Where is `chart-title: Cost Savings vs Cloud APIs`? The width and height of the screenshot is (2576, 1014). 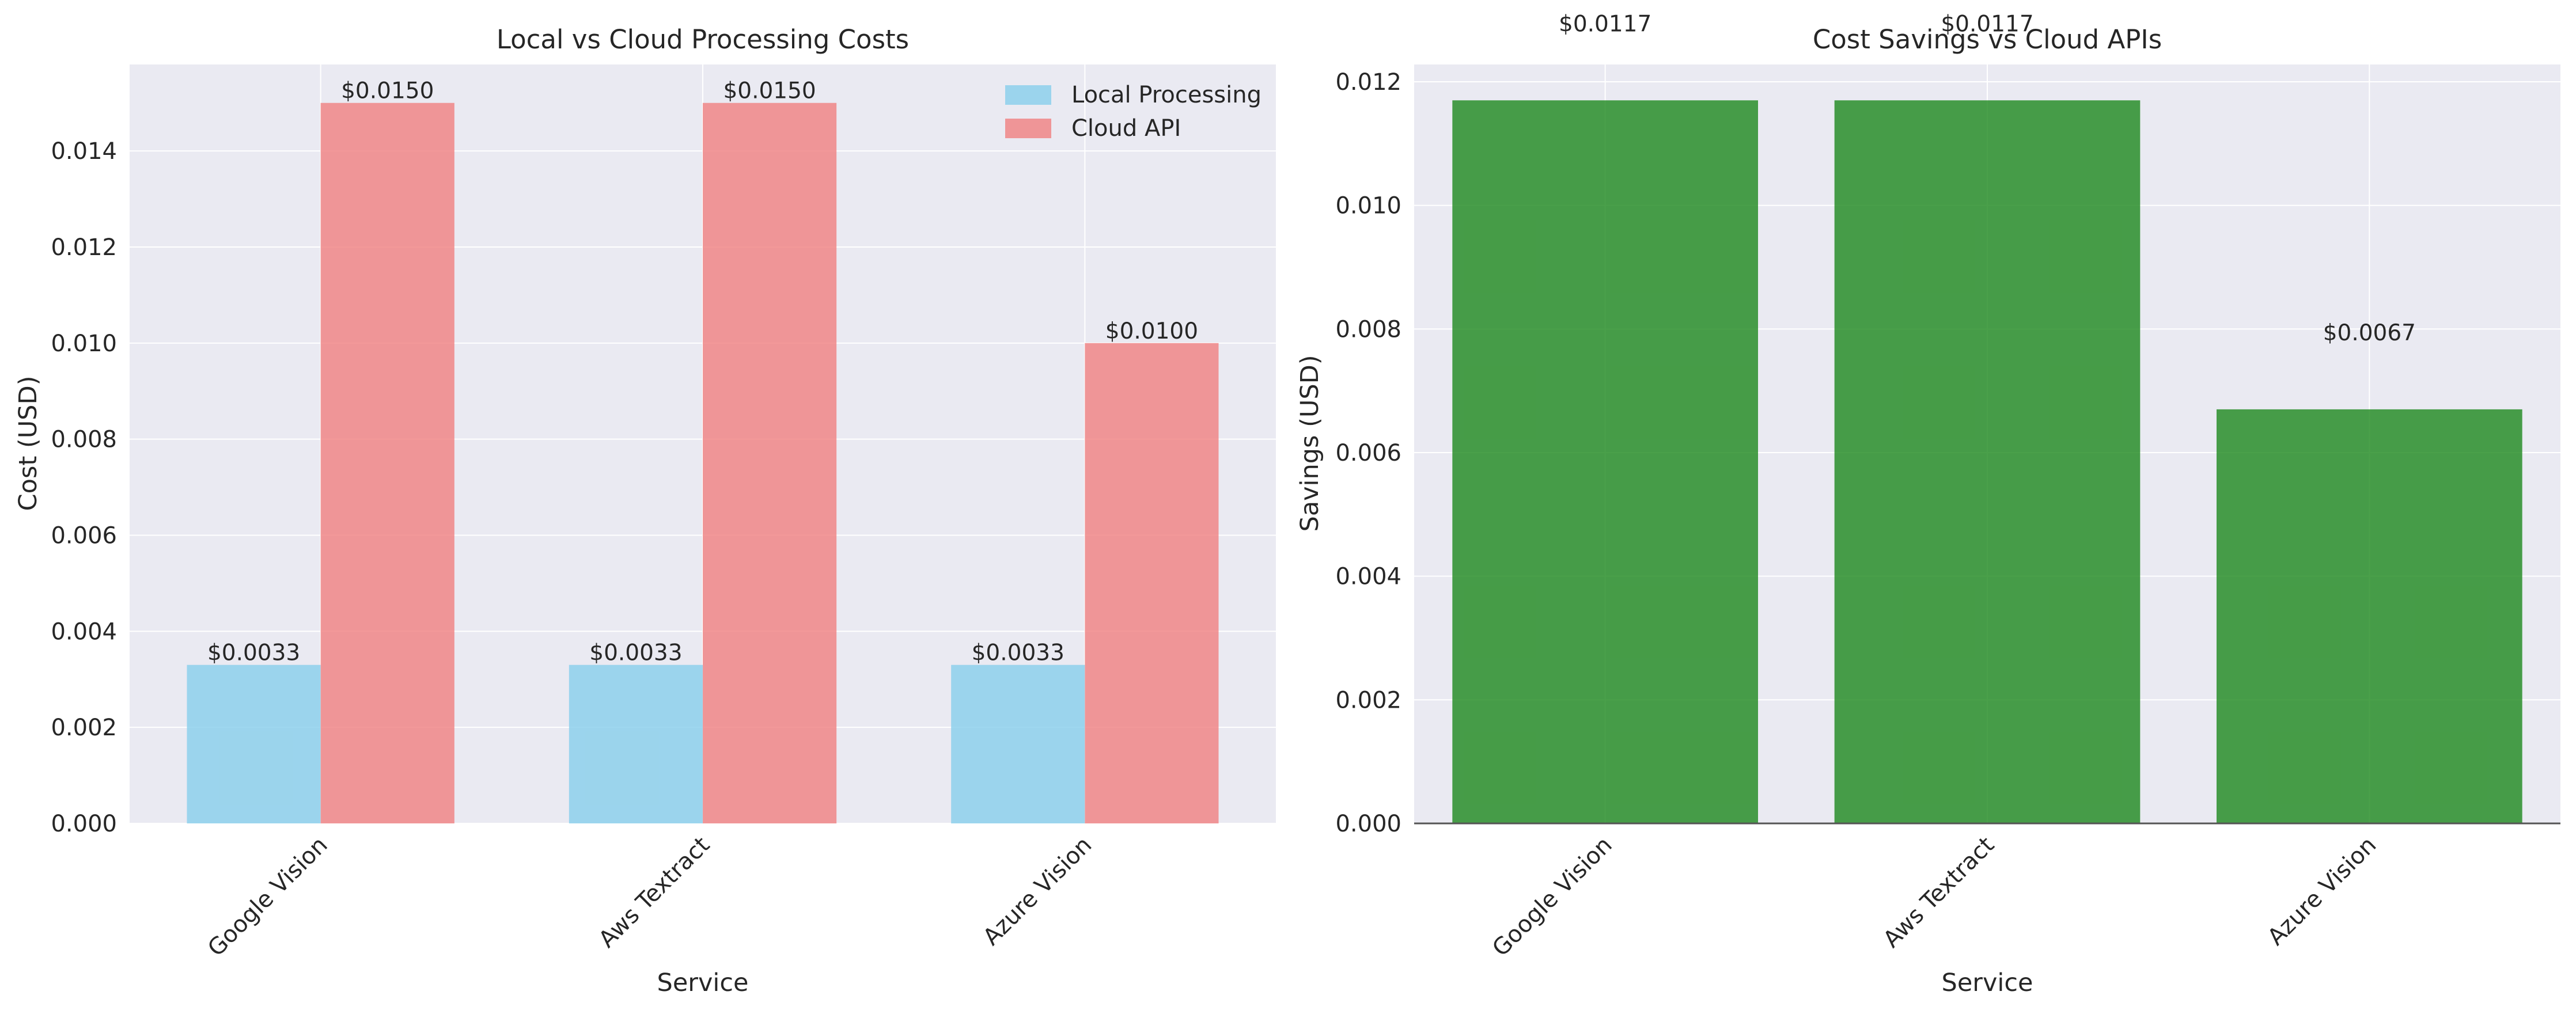
chart-title: Cost Savings vs Cloud APIs is located at coordinates (1987, 39).